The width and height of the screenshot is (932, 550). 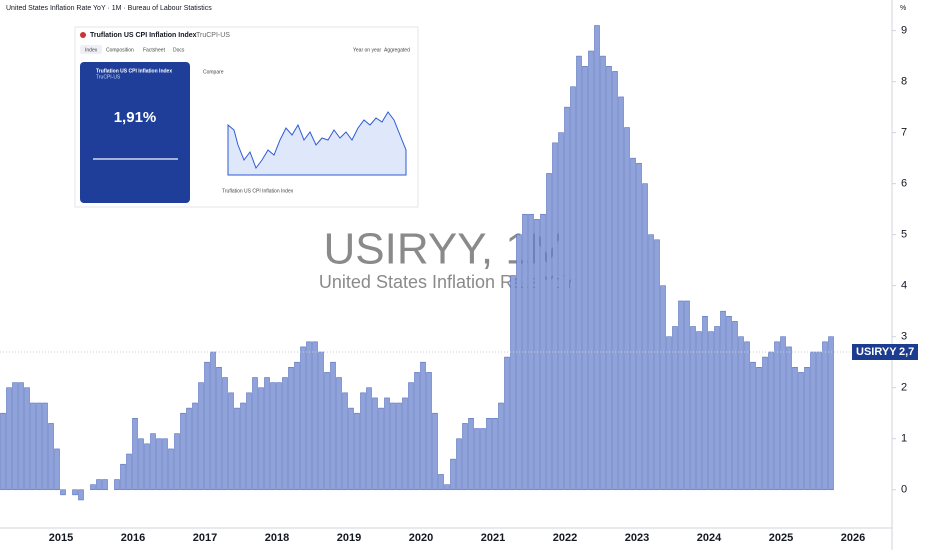 What do you see at coordinates (904, 82) in the screenshot?
I see `y-tick-label: 8` at bounding box center [904, 82].